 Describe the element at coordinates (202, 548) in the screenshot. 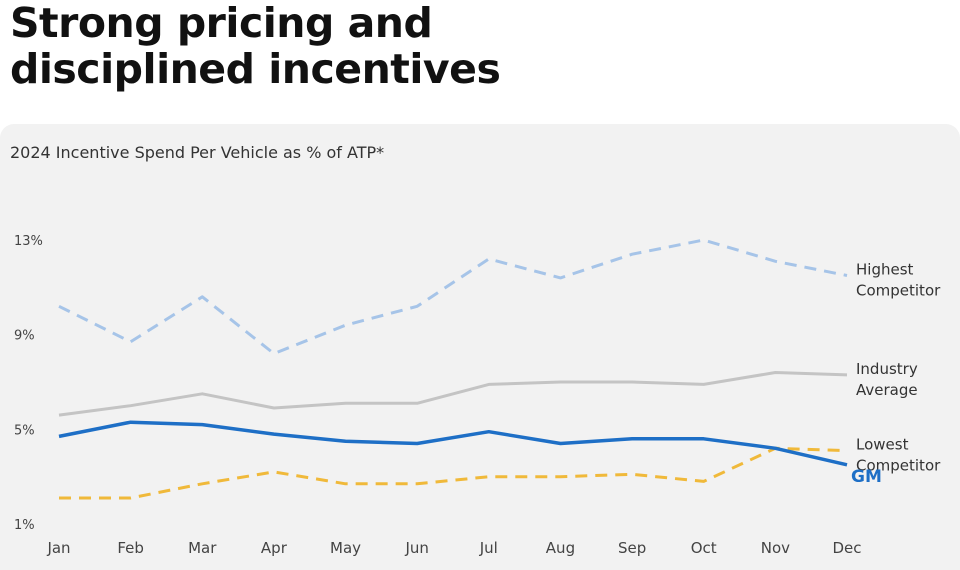

I see `x-tick-label: Mar` at that location.